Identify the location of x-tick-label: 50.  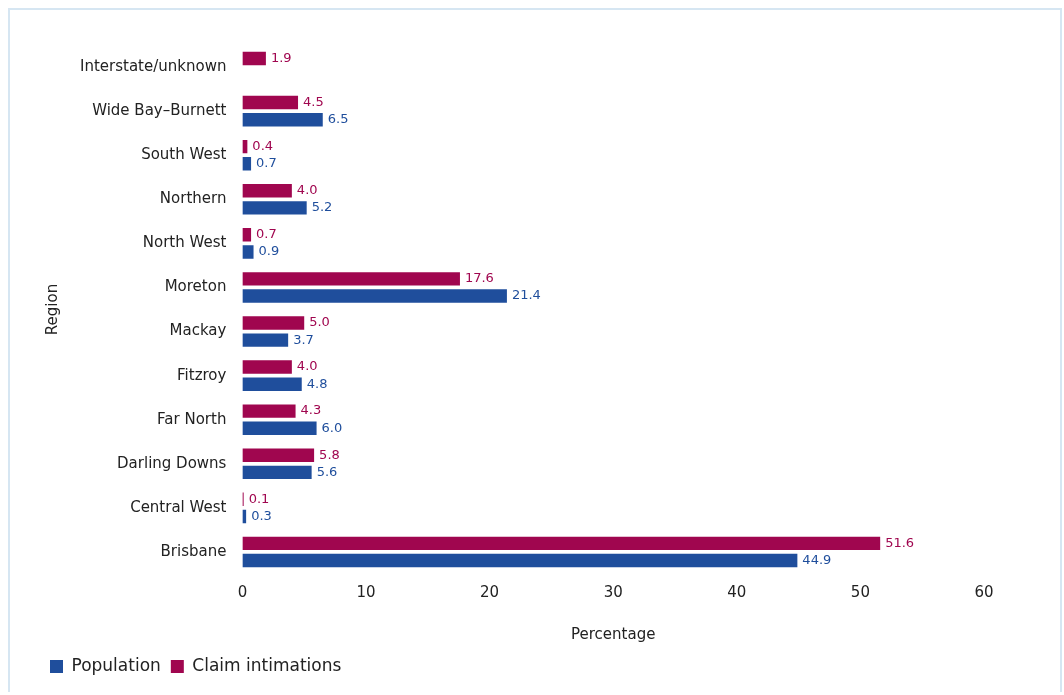
(860, 591).